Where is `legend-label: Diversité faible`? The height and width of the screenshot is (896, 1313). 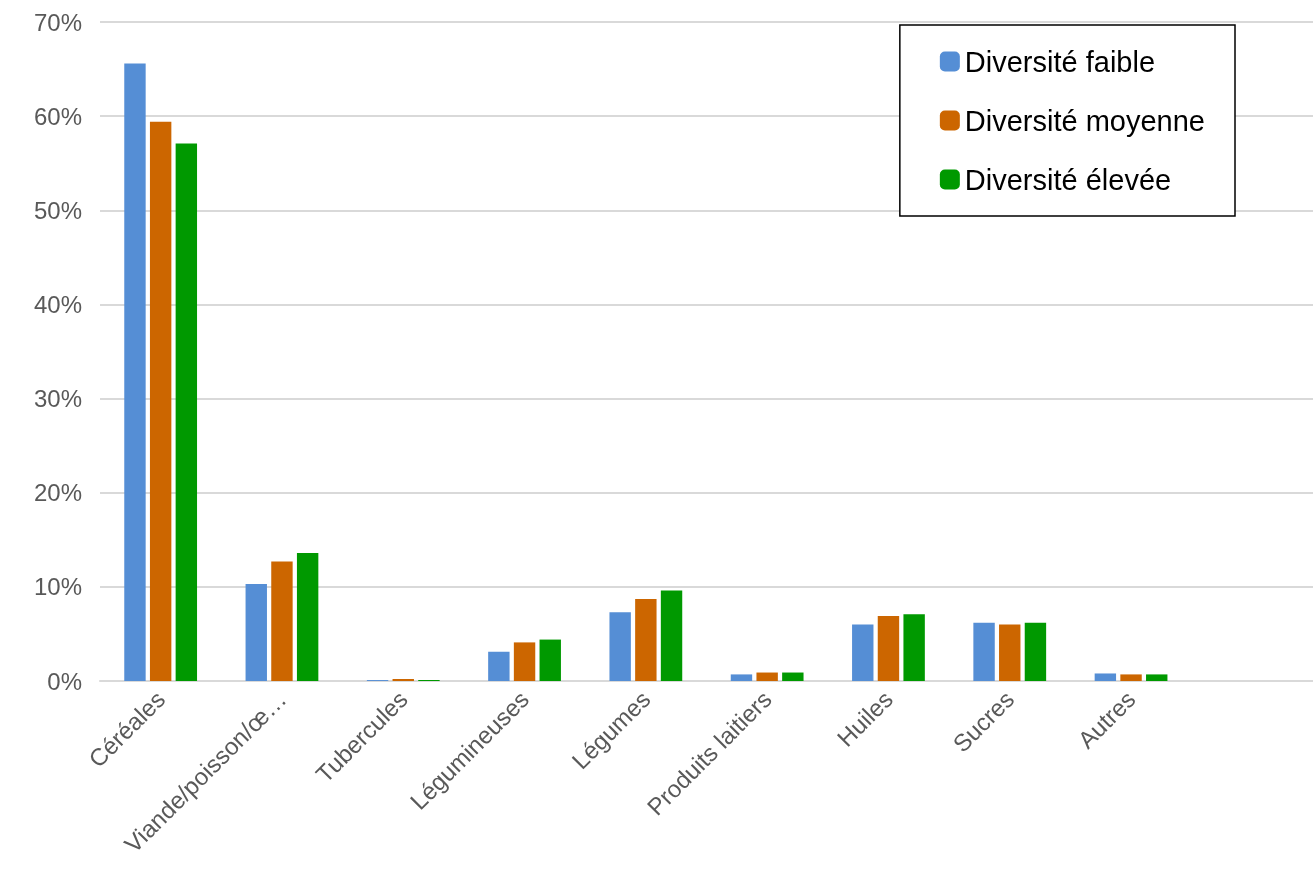
legend-label: Diversité faible is located at coordinates (1060, 61).